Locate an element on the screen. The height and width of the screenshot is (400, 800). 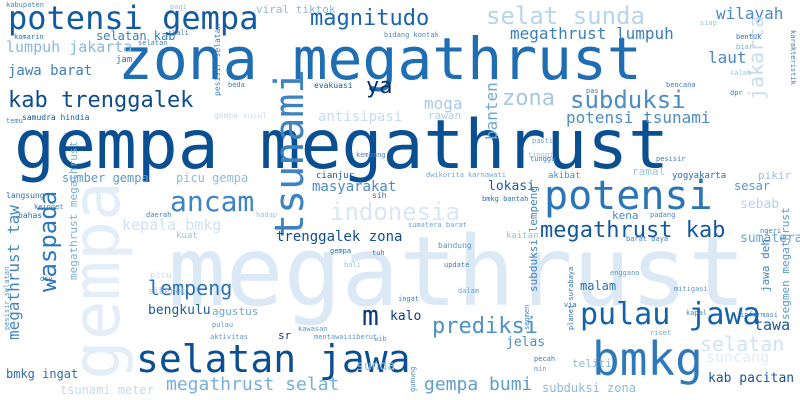
word-pasti: pasti is located at coordinates (543, 141).